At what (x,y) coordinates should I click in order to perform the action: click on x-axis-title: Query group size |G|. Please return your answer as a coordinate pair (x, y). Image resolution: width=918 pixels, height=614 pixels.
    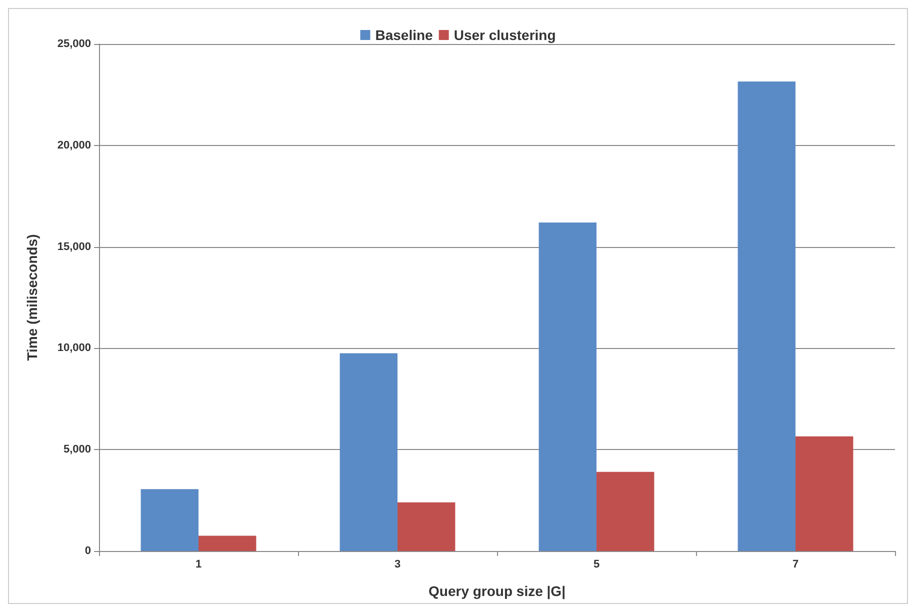
    Looking at the image, I should click on (497, 591).